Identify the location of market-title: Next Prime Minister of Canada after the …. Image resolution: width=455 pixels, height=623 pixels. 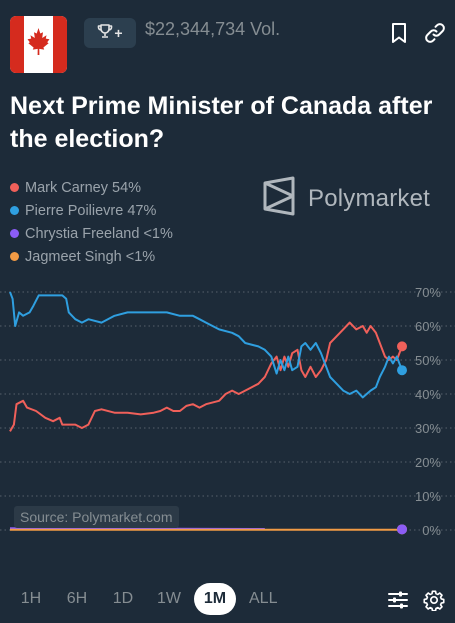
(221, 122).